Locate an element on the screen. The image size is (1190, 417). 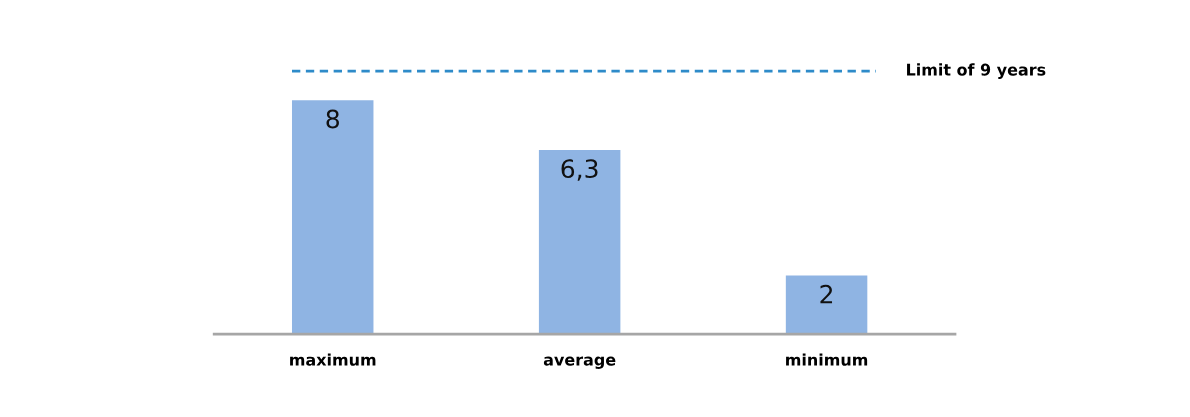
ref-line-label: Limit of 9 years is located at coordinates (976, 71).